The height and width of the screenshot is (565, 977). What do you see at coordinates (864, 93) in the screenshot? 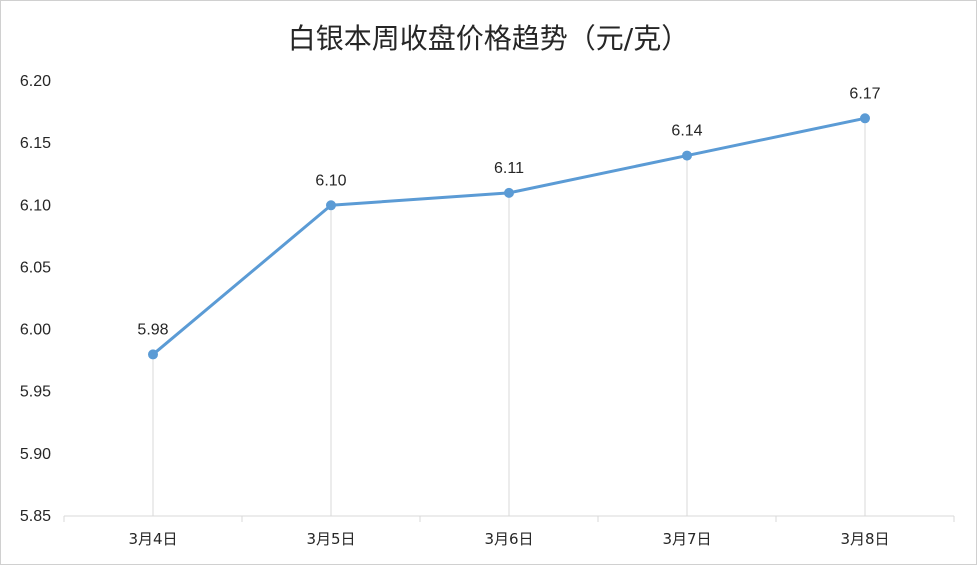
I see `data-label: 6.17` at bounding box center [864, 93].